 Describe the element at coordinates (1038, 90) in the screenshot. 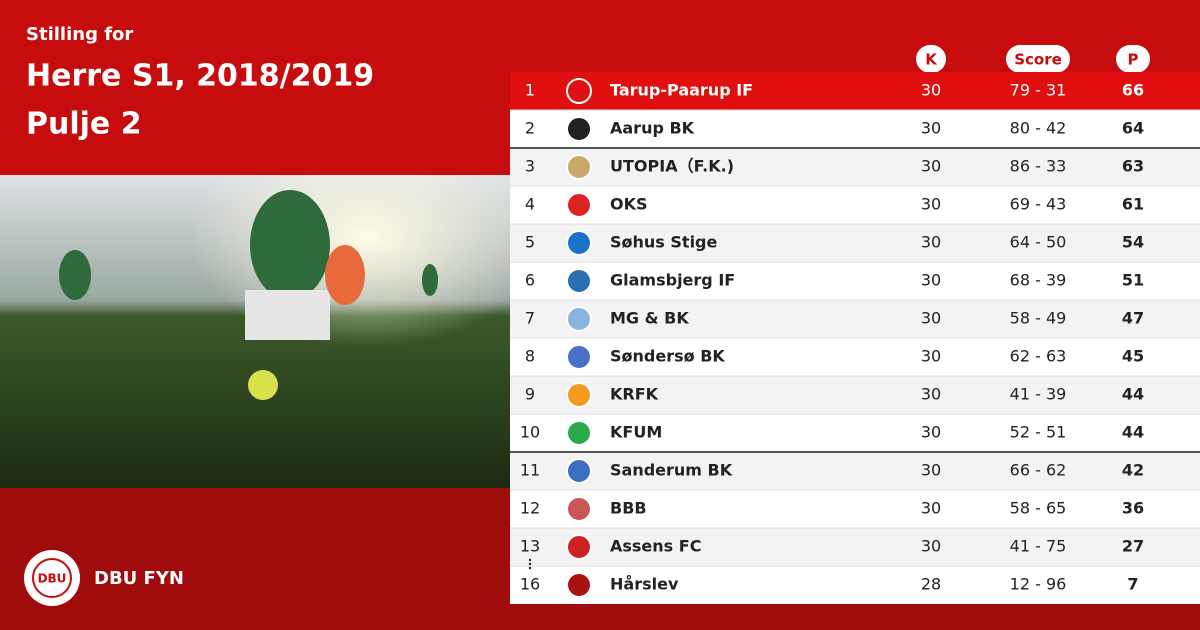

I see `score: 79 - 31` at that location.